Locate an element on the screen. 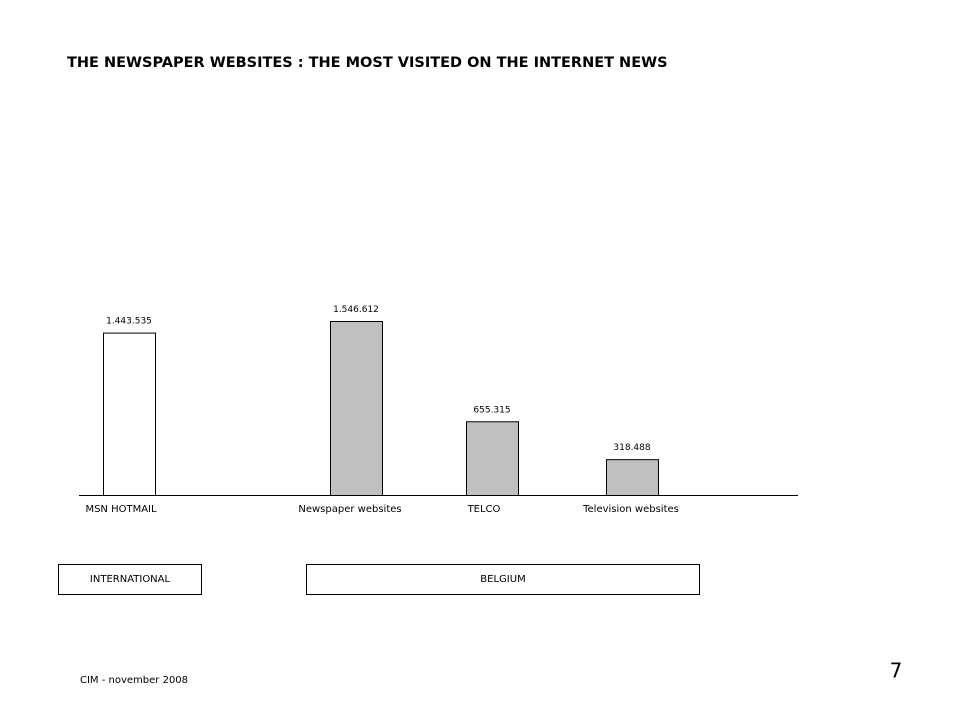  x-tick-label: MSN HOTMAIL is located at coordinates (121, 509).